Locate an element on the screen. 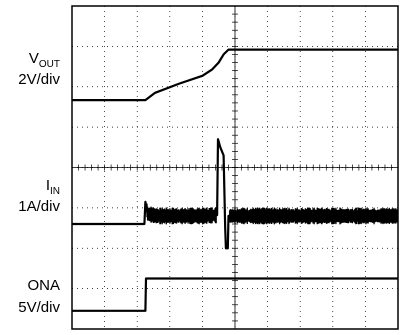  channel-name-2: ONA is located at coordinates (43, 285).